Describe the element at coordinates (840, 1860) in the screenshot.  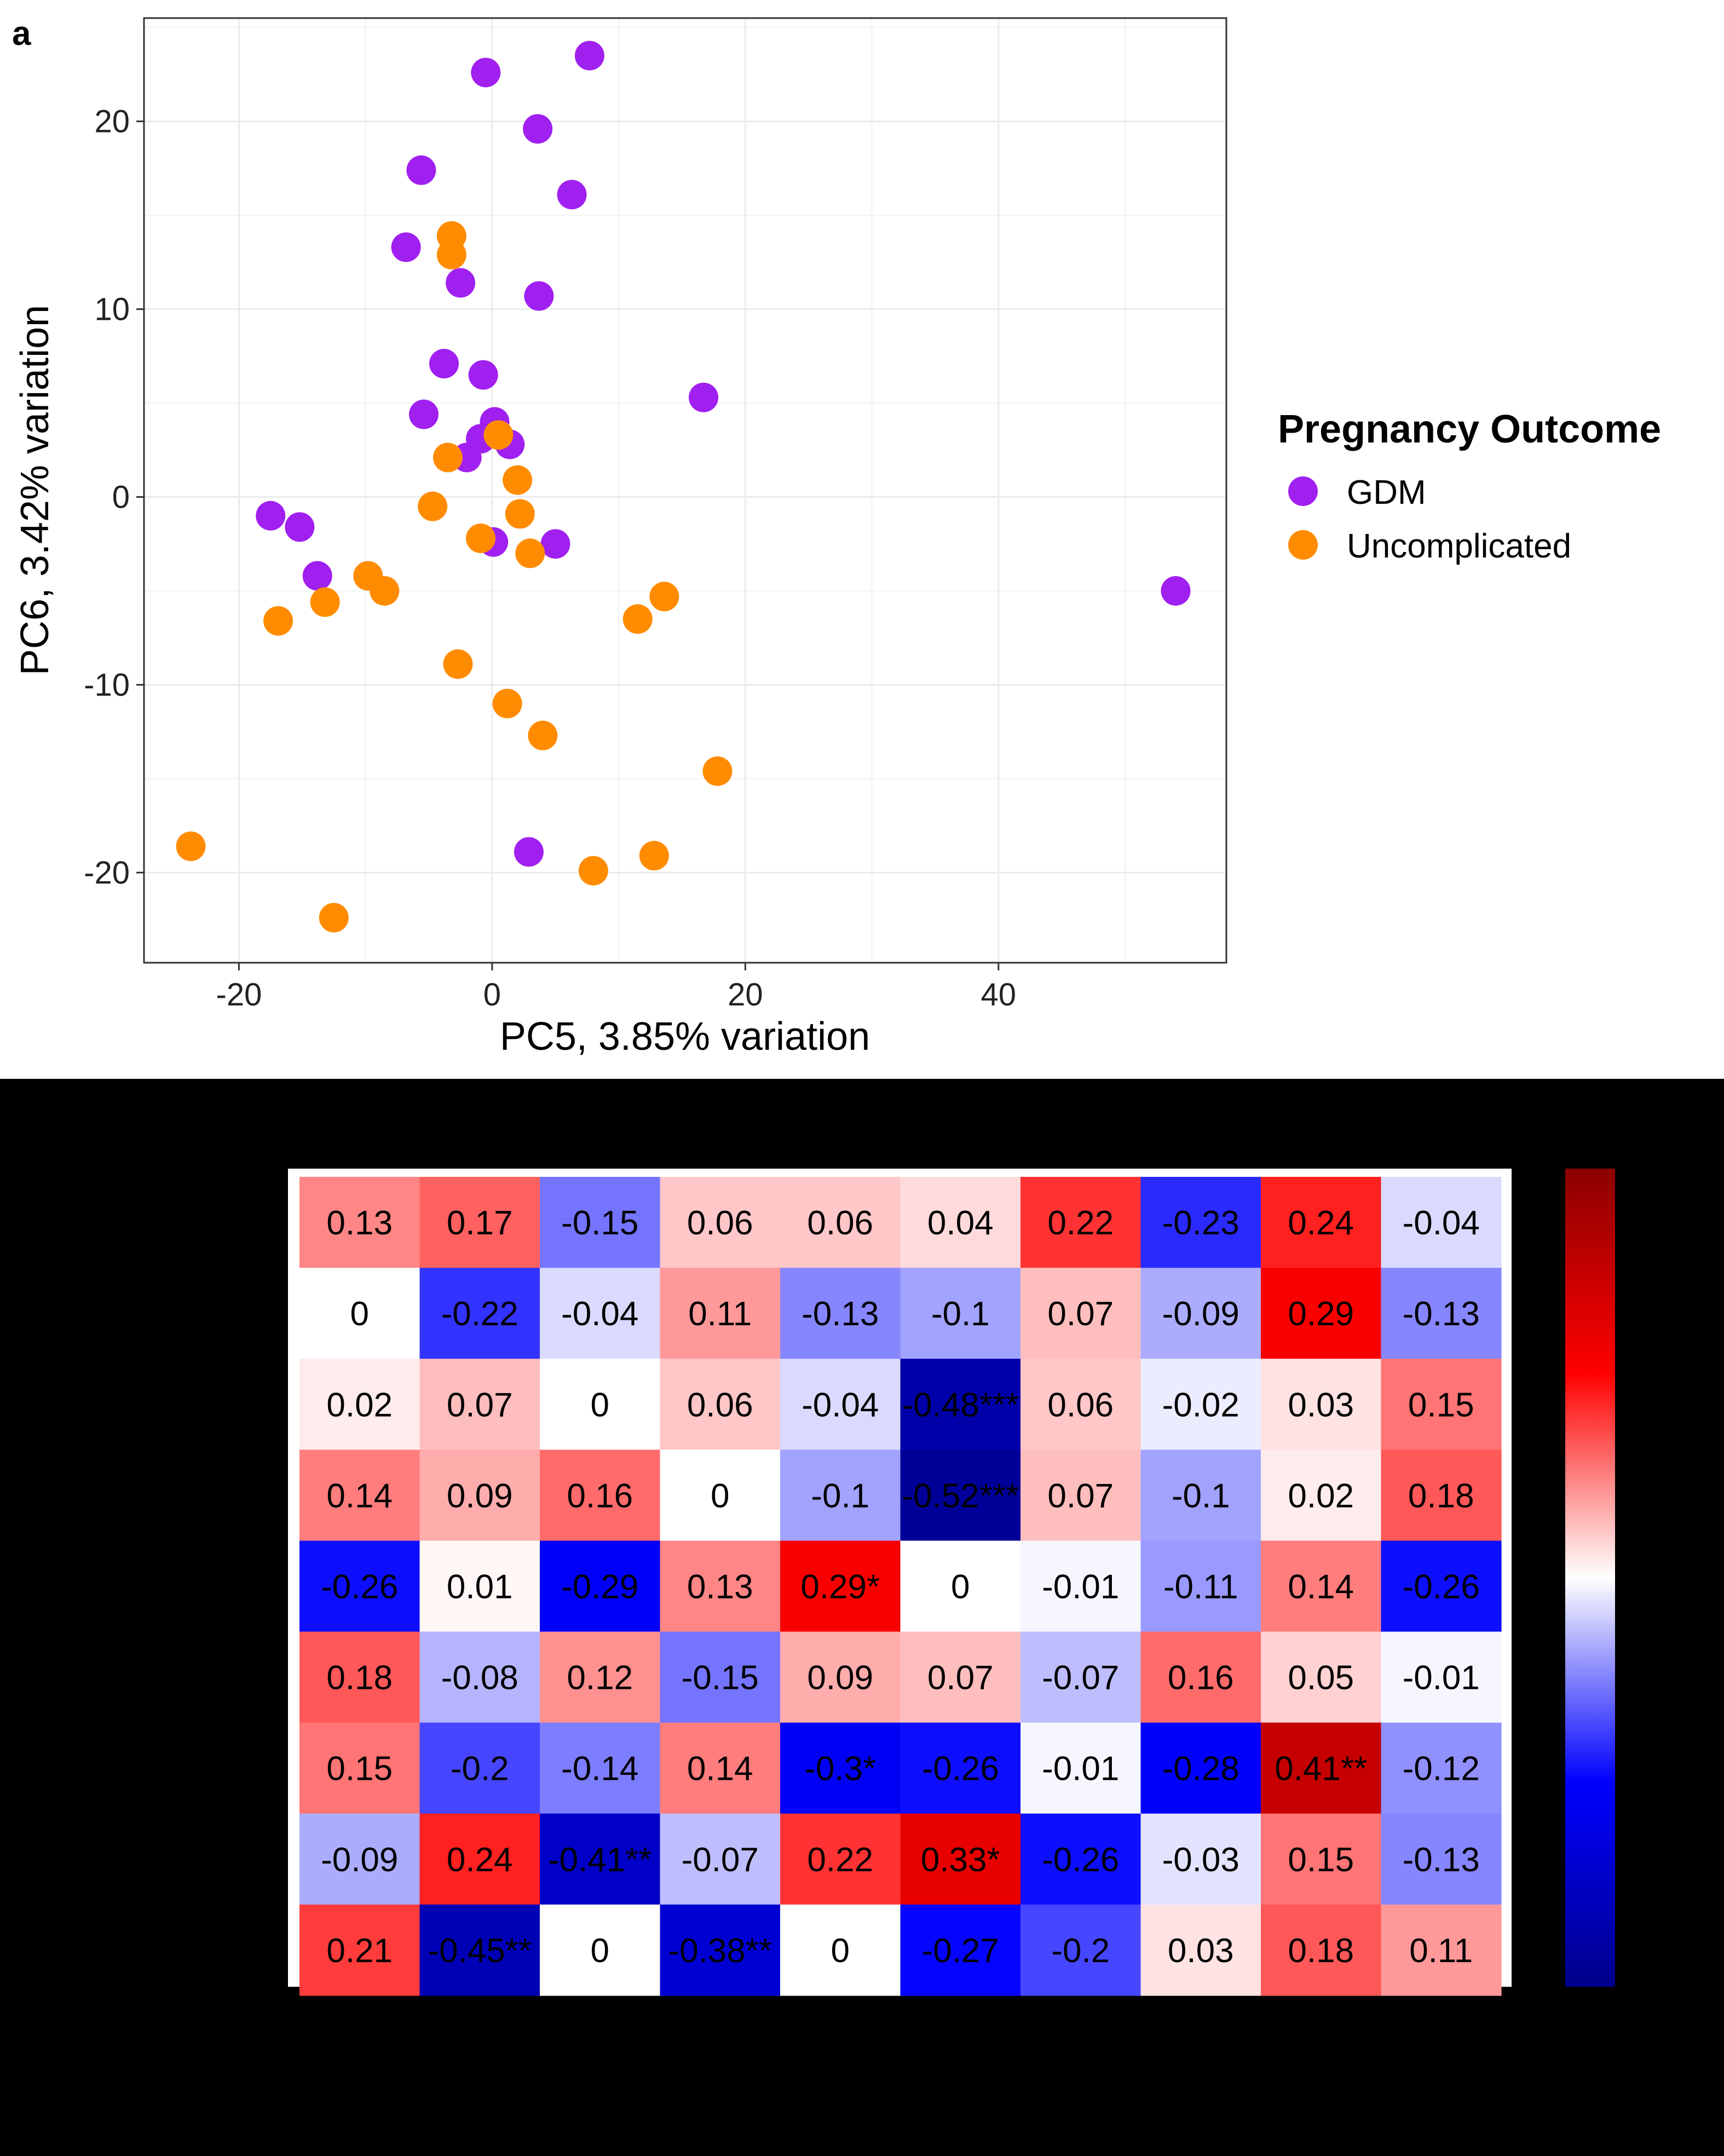
I see `heatmap-cell-label: 0.22` at that location.